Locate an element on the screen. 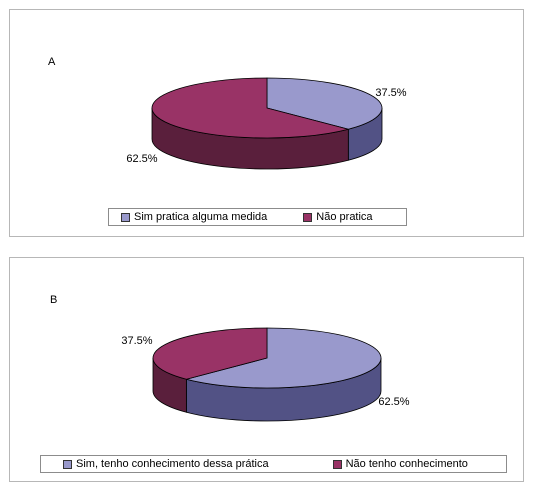 Image resolution: width=536 pixels, height=490 pixels. pie-data-label-0: 62.5% is located at coordinates (393, 402).